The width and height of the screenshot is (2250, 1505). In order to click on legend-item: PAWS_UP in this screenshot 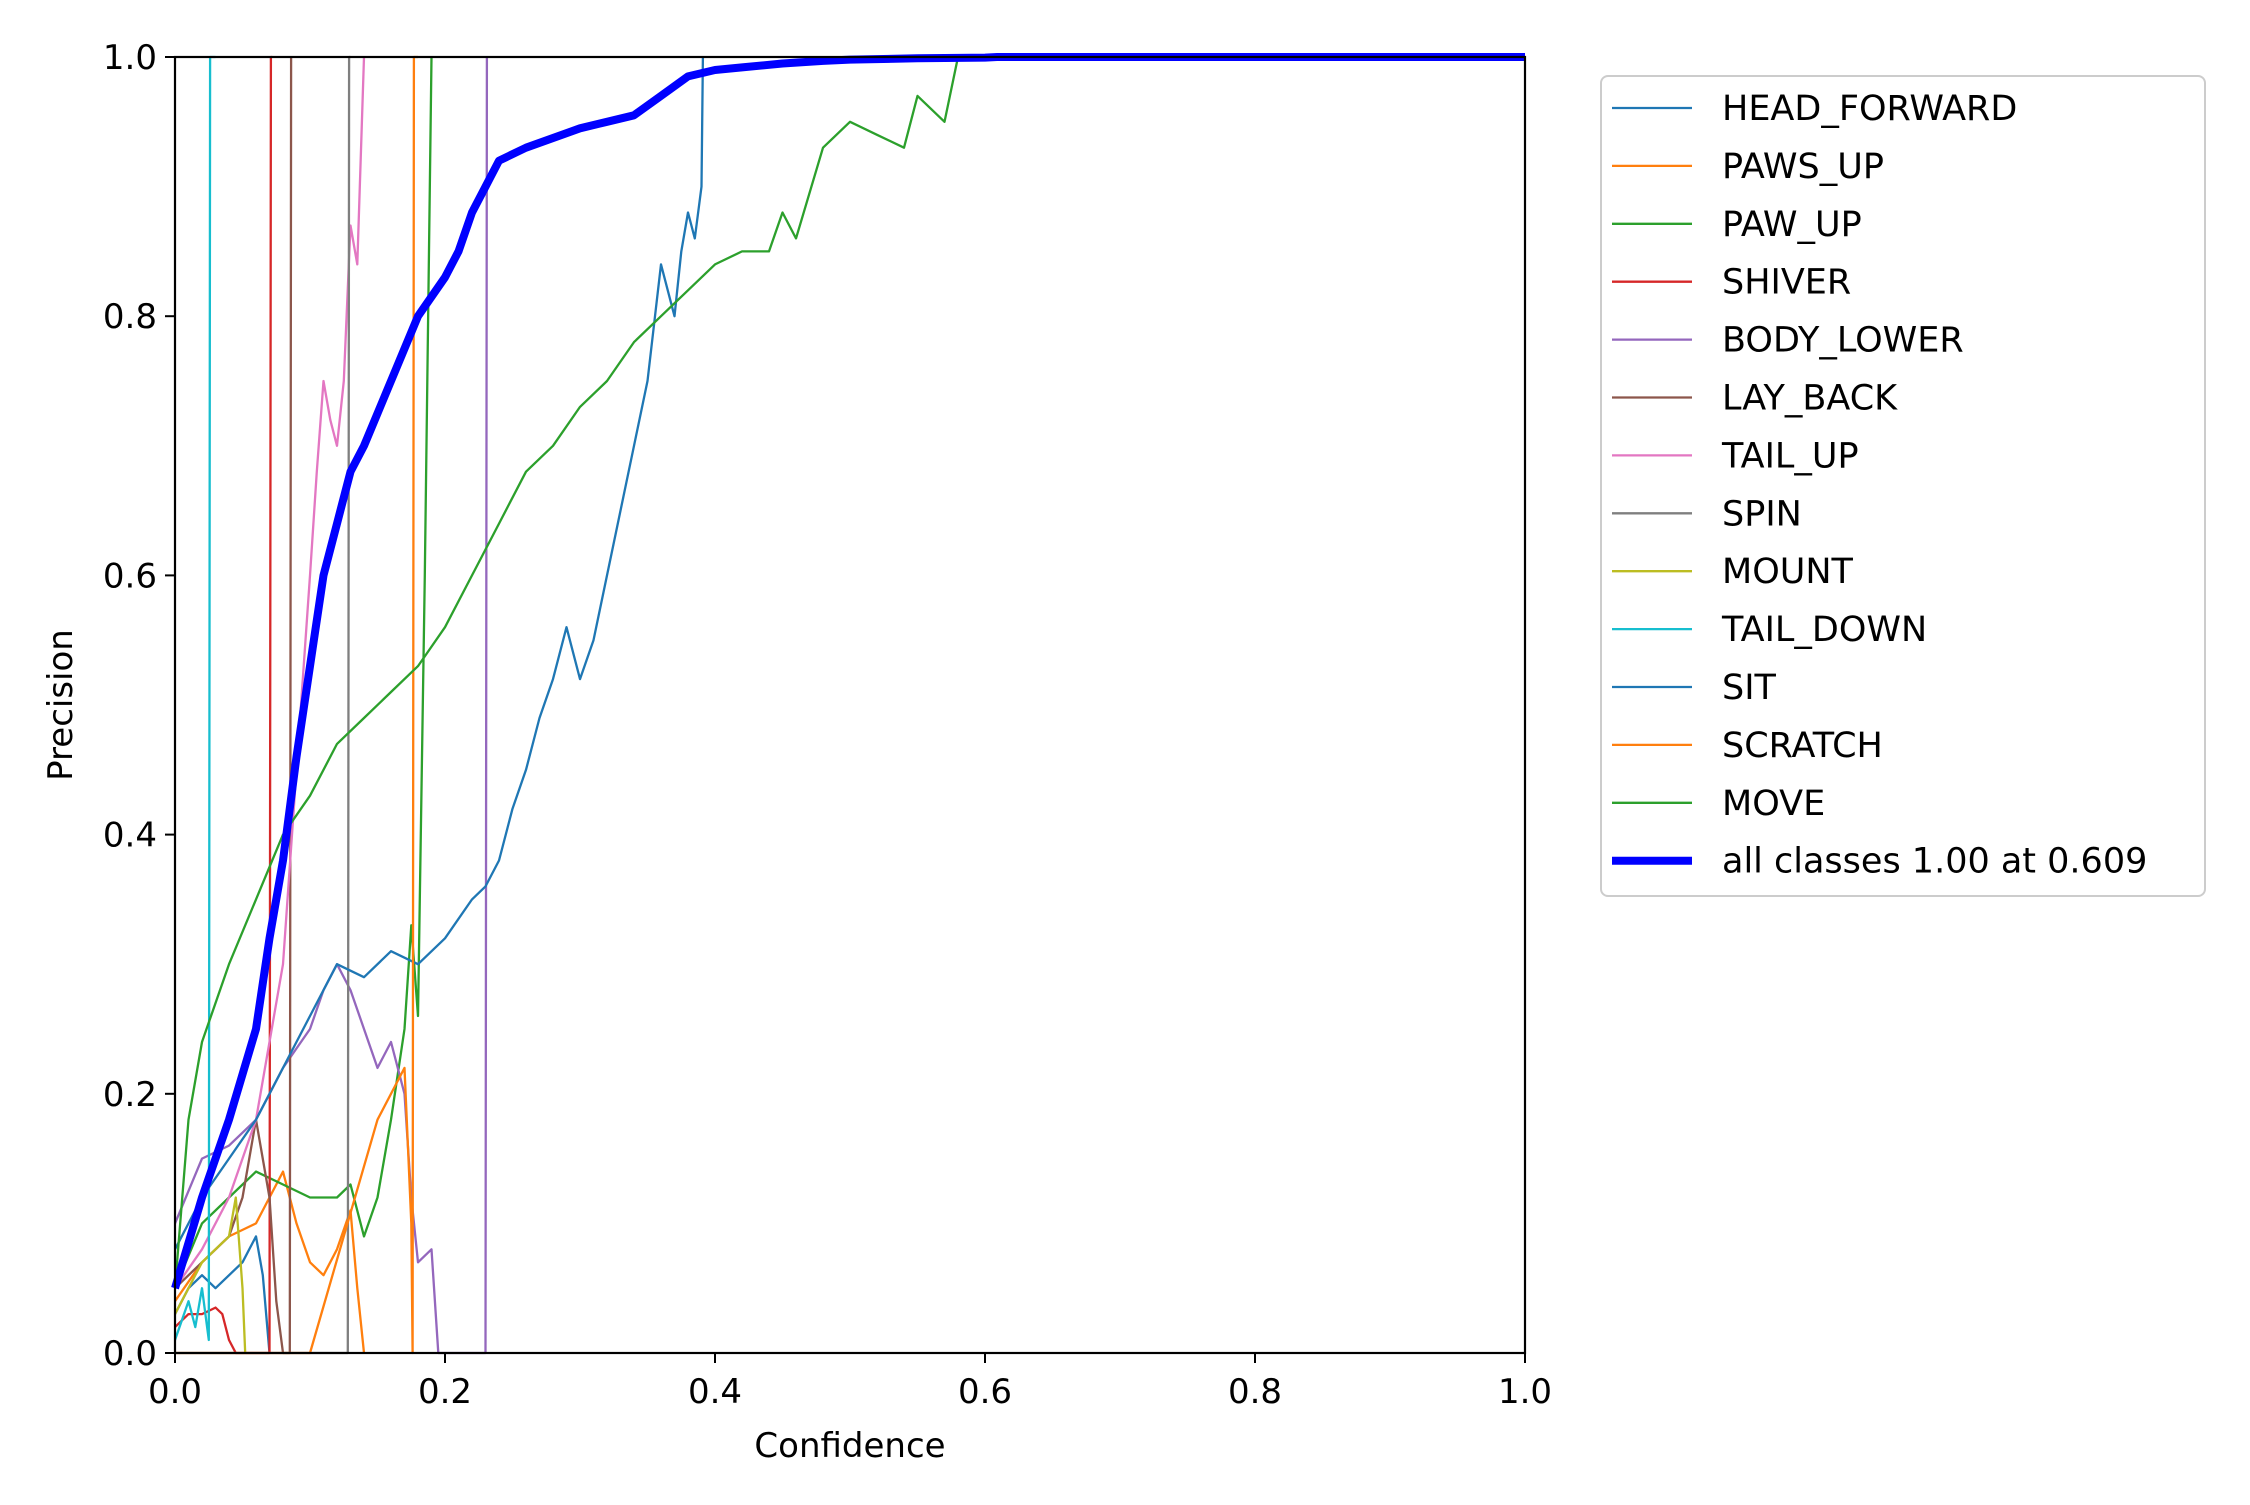, I will do `click(1748, 167)`.